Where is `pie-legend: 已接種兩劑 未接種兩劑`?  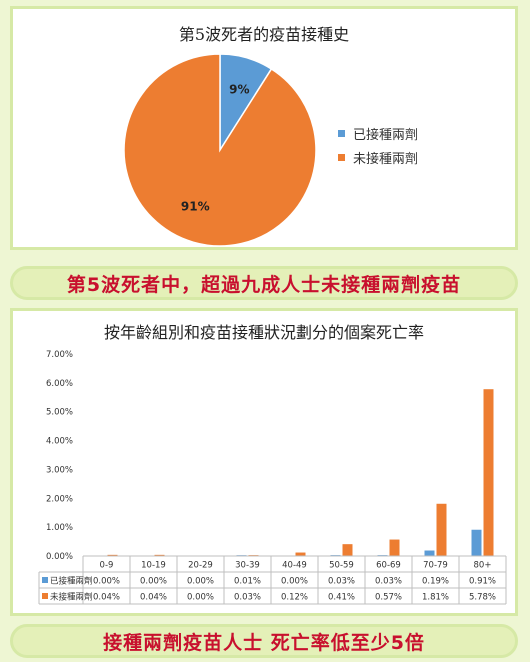 pie-legend: 已接種兩劑 未接種兩劑 is located at coordinates (378, 145).